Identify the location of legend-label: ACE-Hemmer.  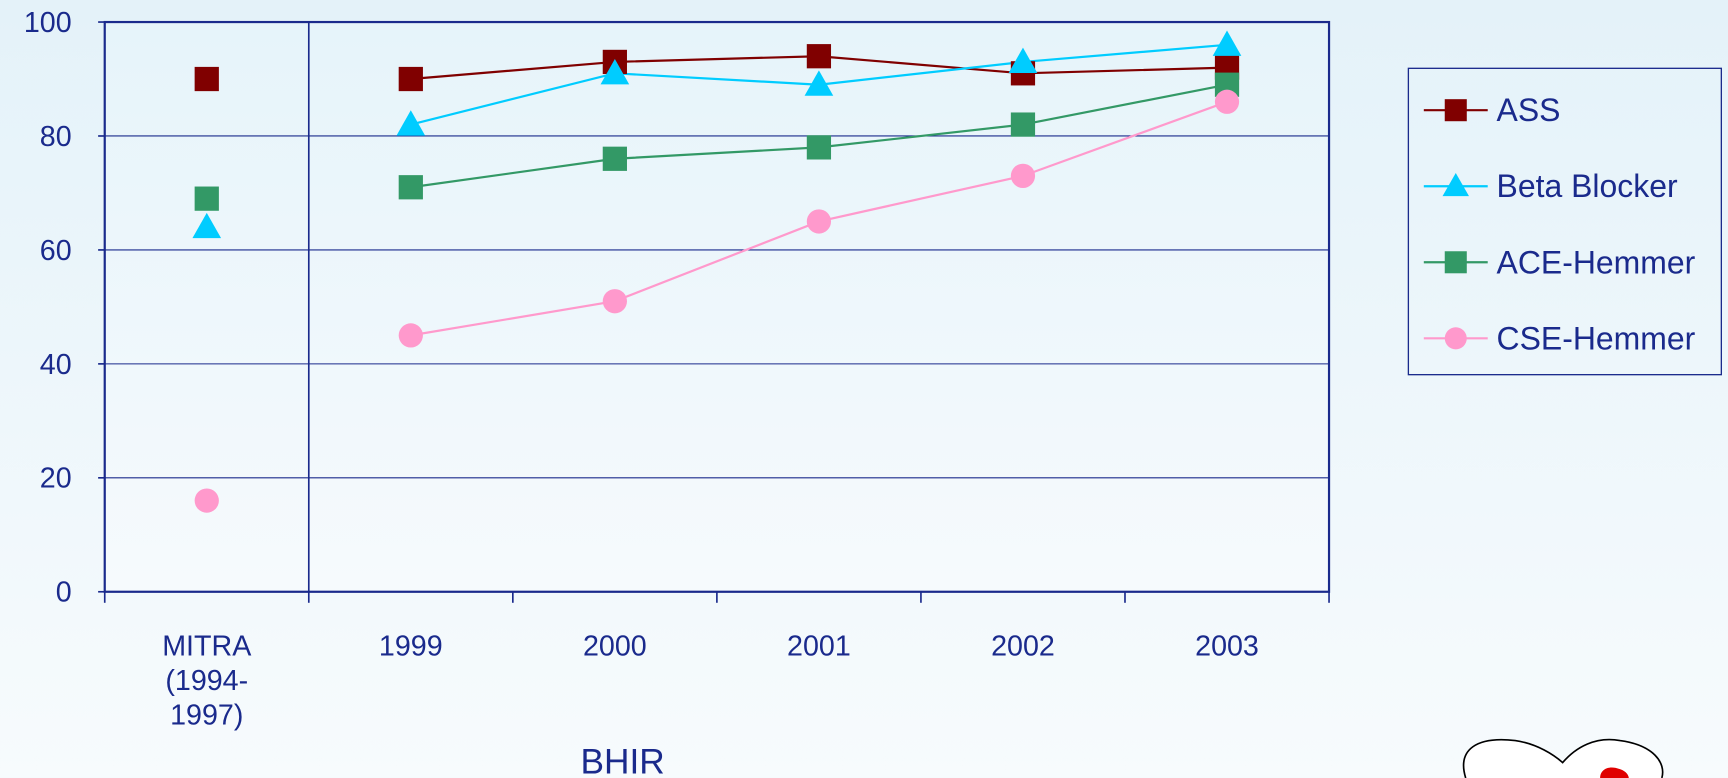
(1596, 262).